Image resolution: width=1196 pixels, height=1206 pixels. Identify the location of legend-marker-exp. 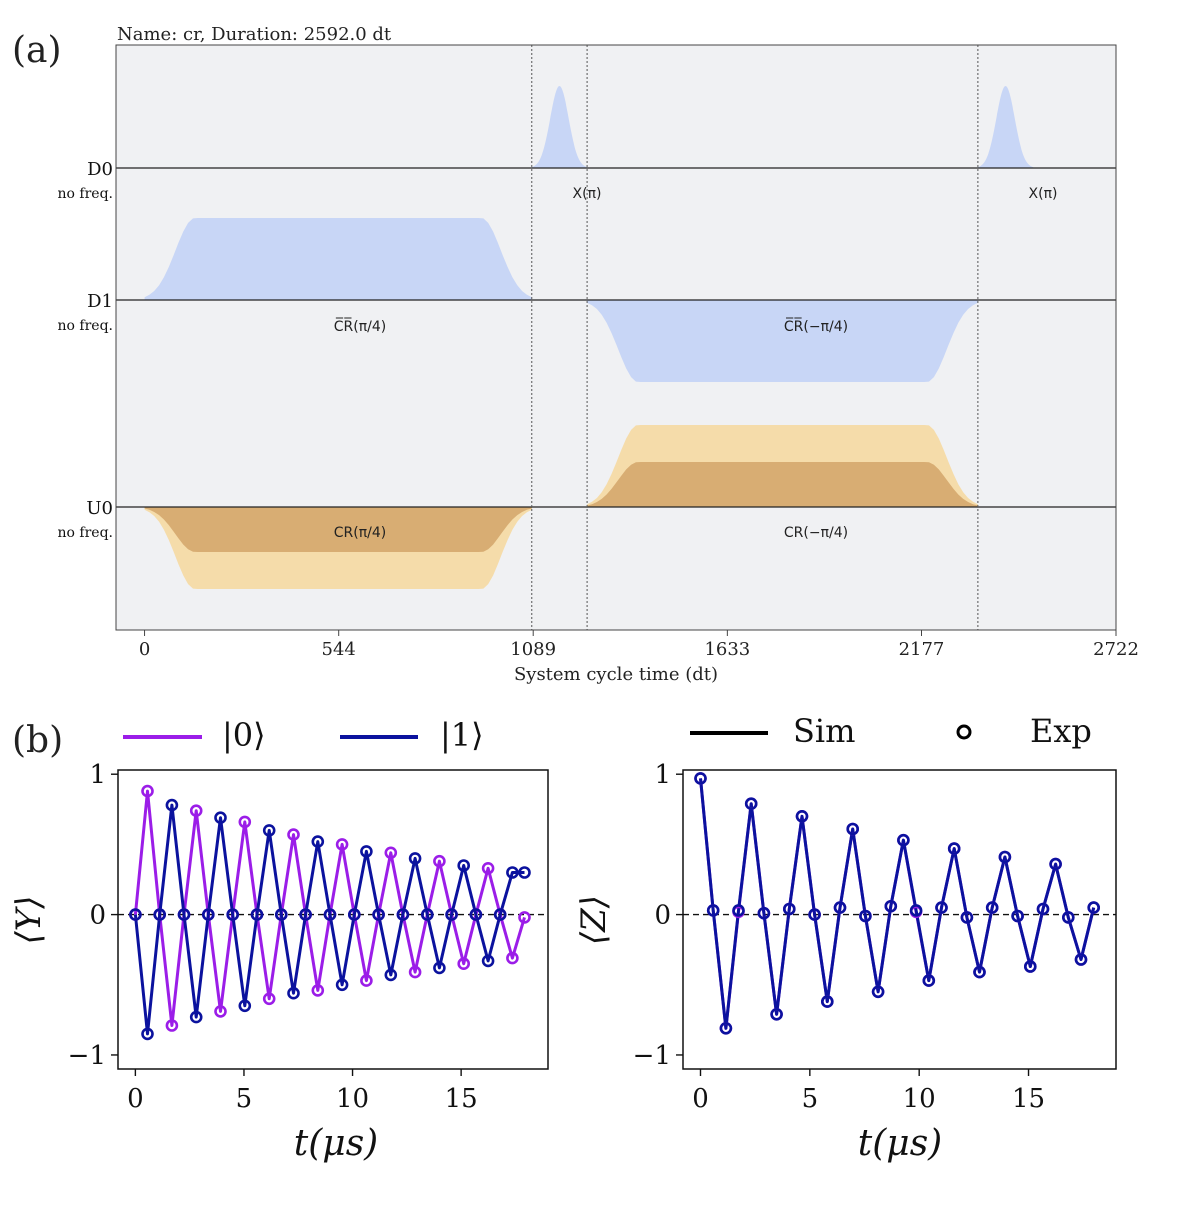
(964, 732).